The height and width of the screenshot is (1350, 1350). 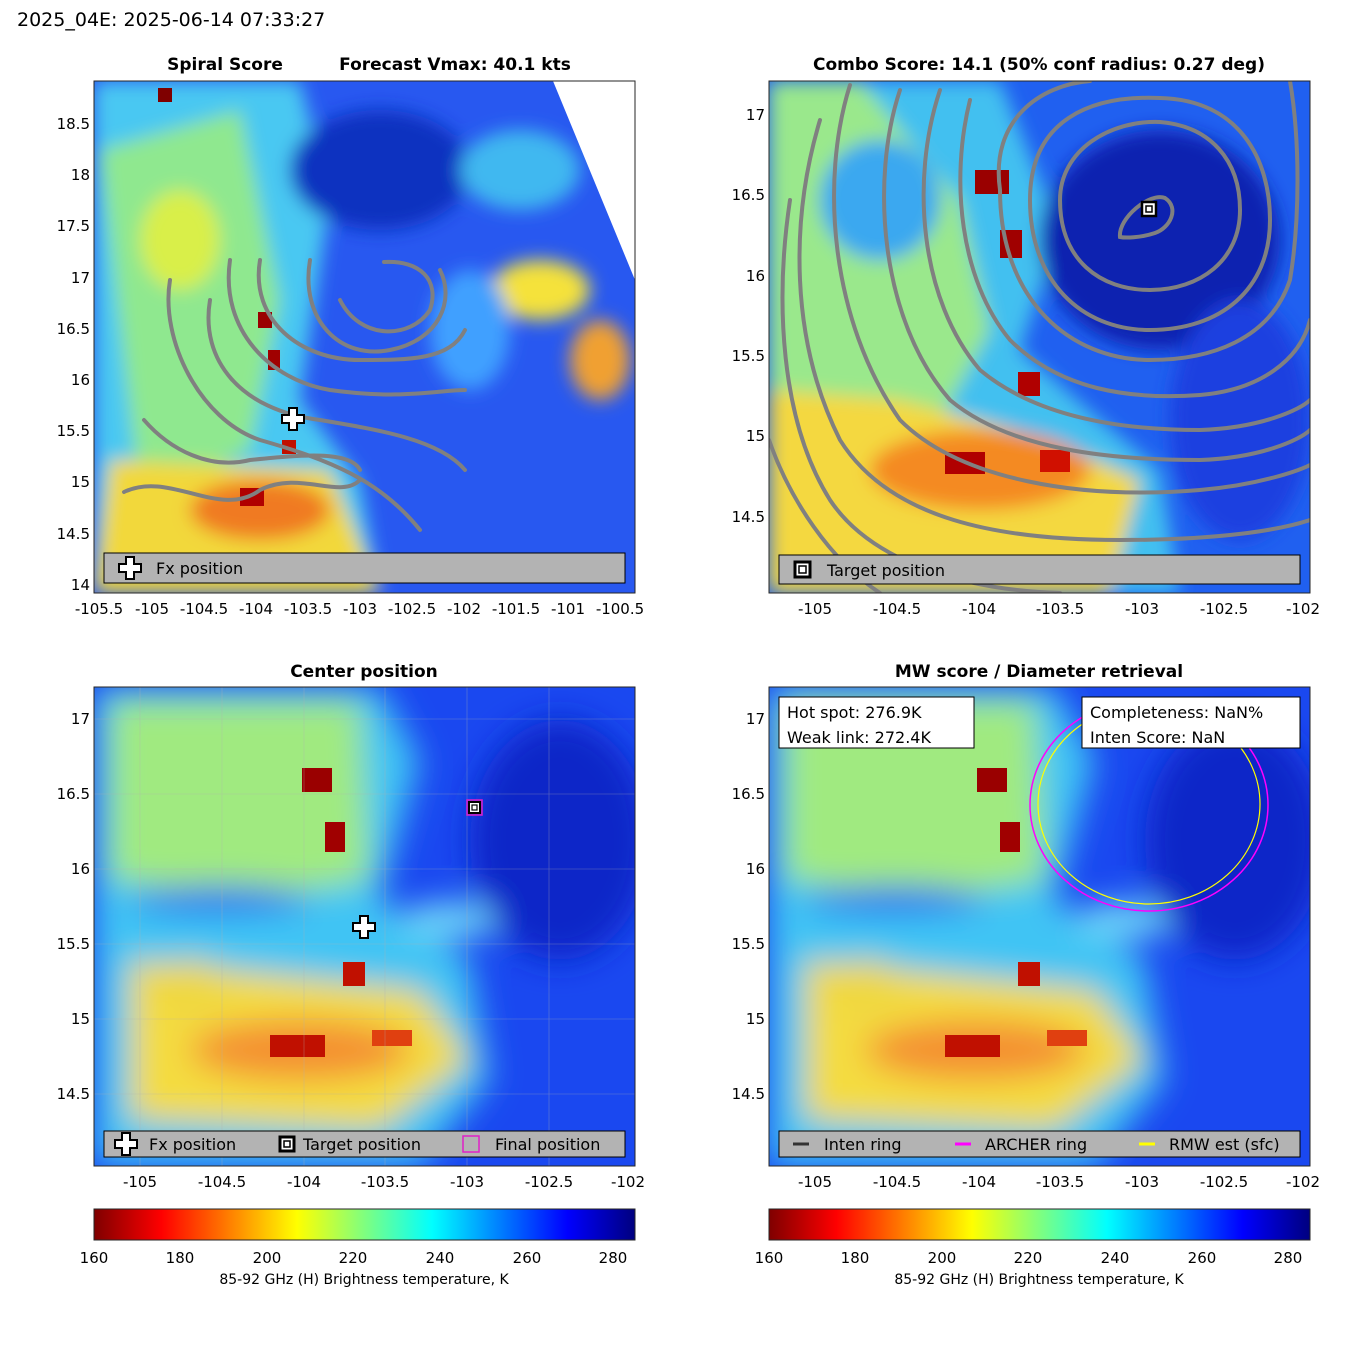 What do you see at coordinates (547, 1144) in the screenshot?
I see `center-legend-final: Final position` at bounding box center [547, 1144].